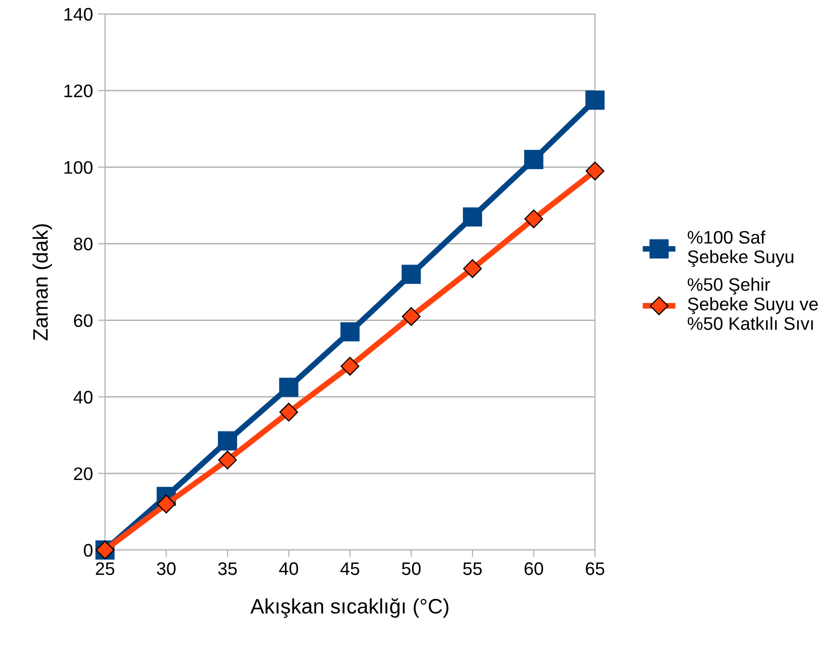 The width and height of the screenshot is (839, 648). What do you see at coordinates (227, 569) in the screenshot?
I see `x-tick-label: 35` at bounding box center [227, 569].